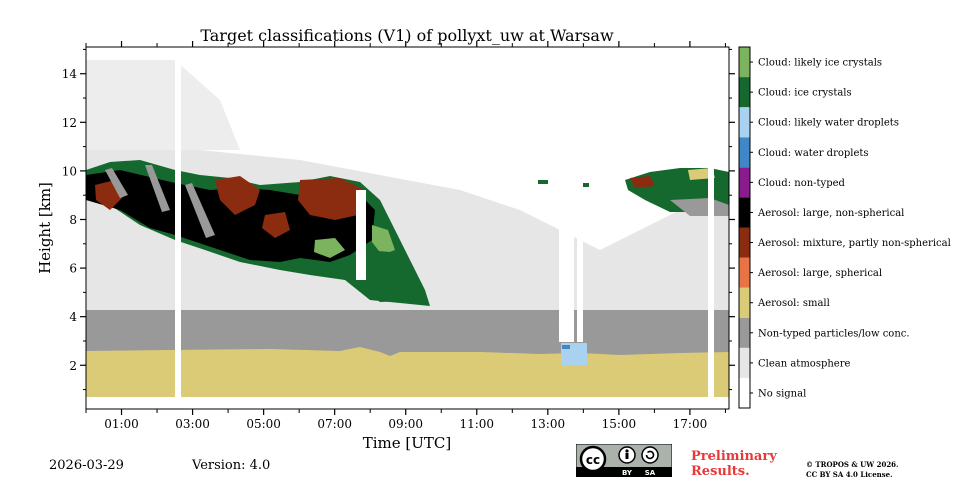 This screenshot has height=481, width=960. Describe the element at coordinates (70, 74) in the screenshot. I see `y-tick-label: 14` at that location.